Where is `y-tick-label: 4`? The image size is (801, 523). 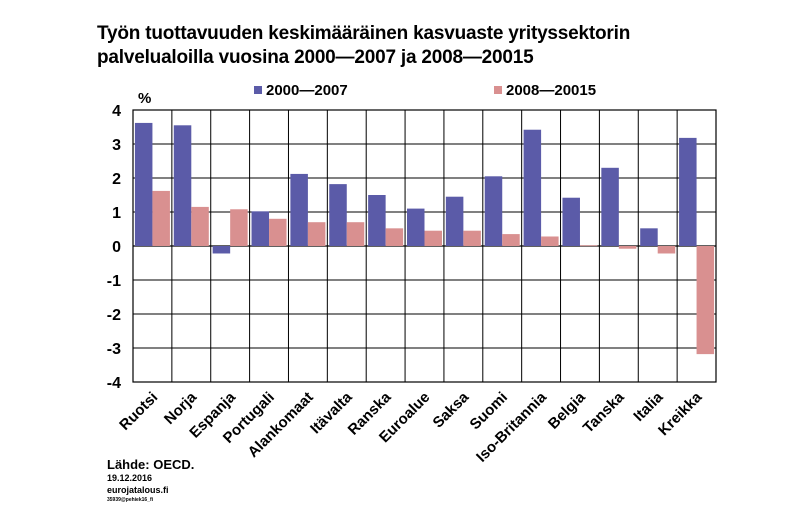 y-tick-label: 4 is located at coordinates (116, 111).